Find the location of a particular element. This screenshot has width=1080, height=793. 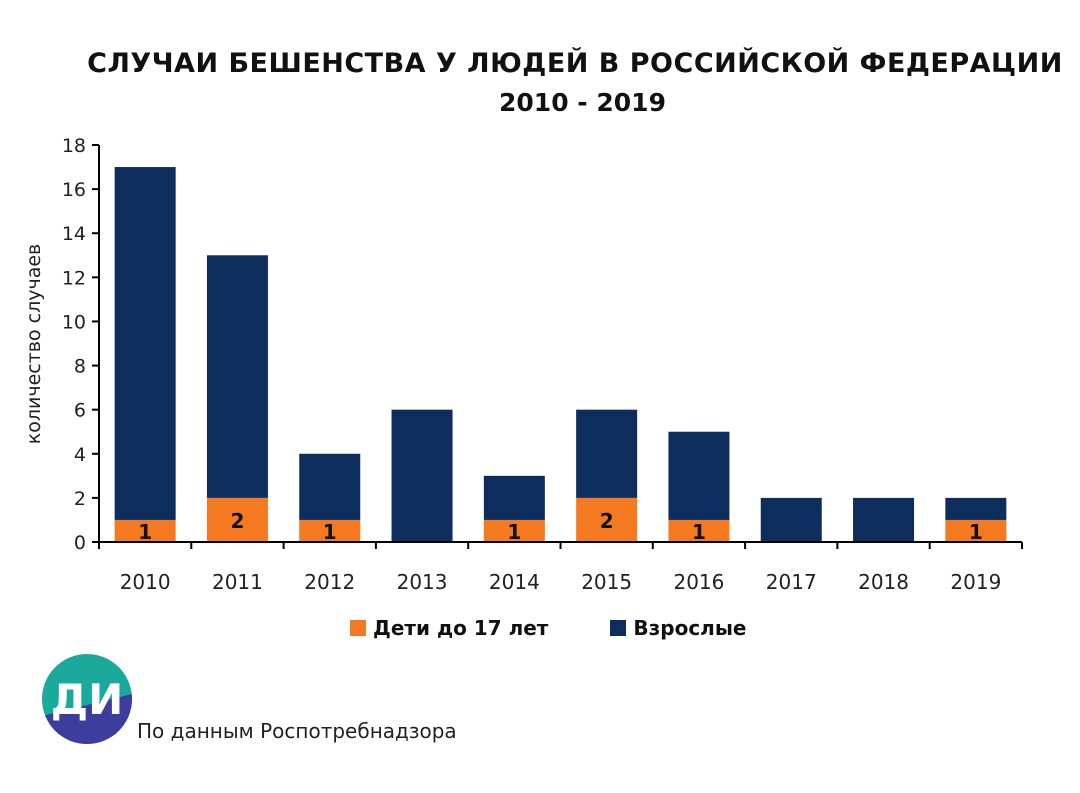

legend-label-adults: Взрослые is located at coordinates (690, 628).